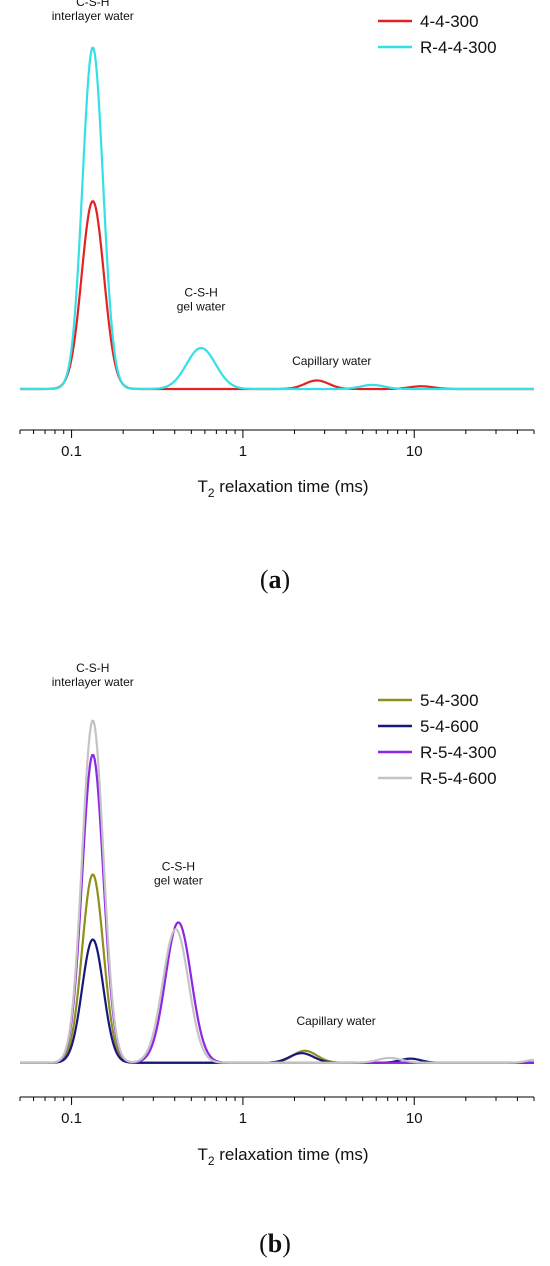  What do you see at coordinates (437, 34) in the screenshot?
I see `legend: 4-4-300 R-4-4-300` at bounding box center [437, 34].